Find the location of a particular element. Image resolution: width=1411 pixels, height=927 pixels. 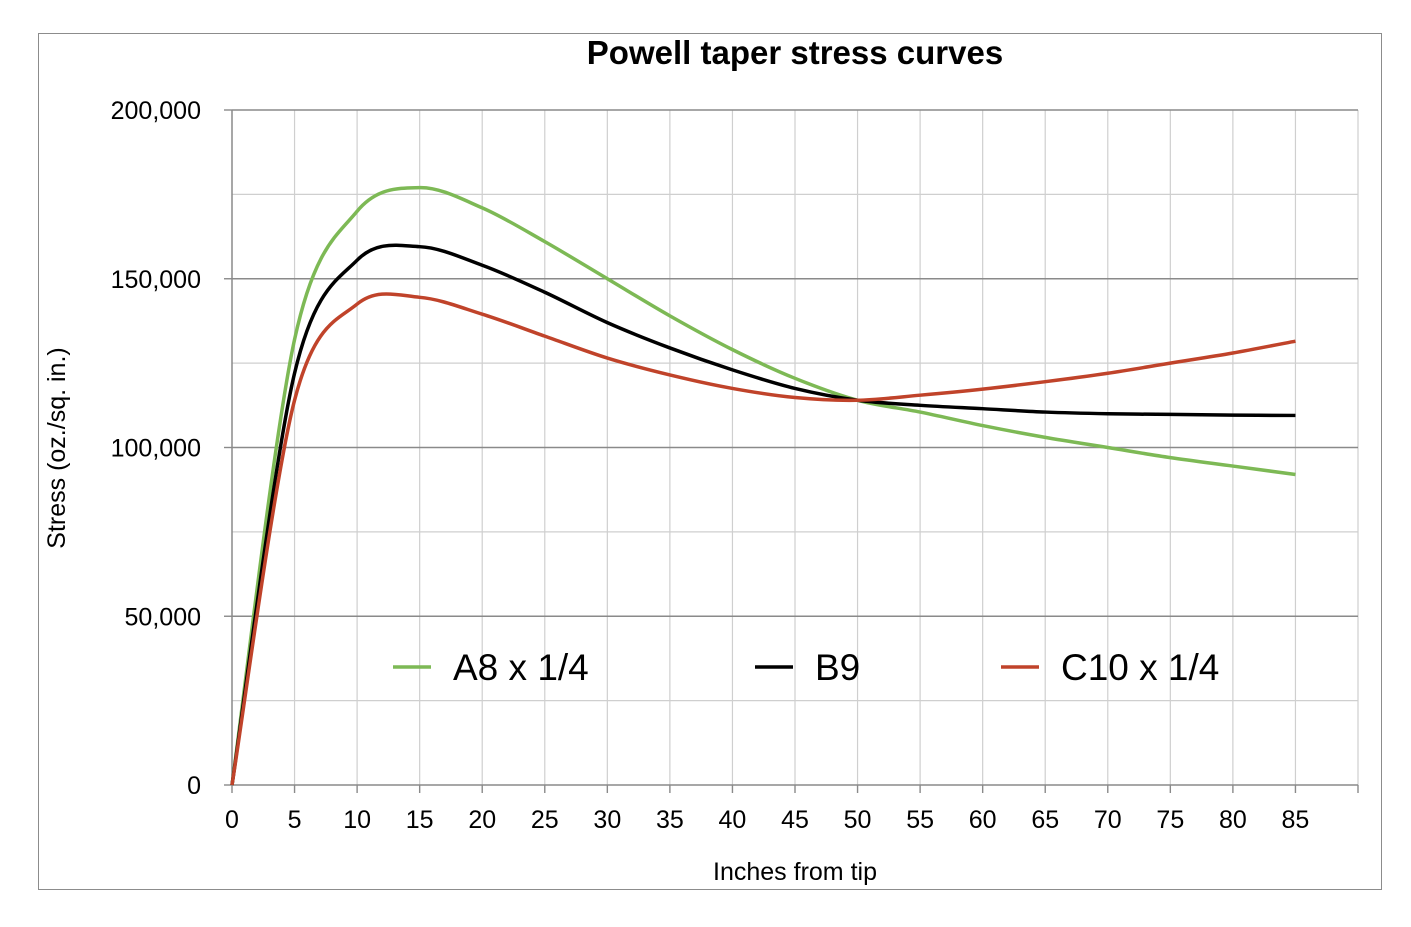

x-tick-label: 0 is located at coordinates (232, 820).